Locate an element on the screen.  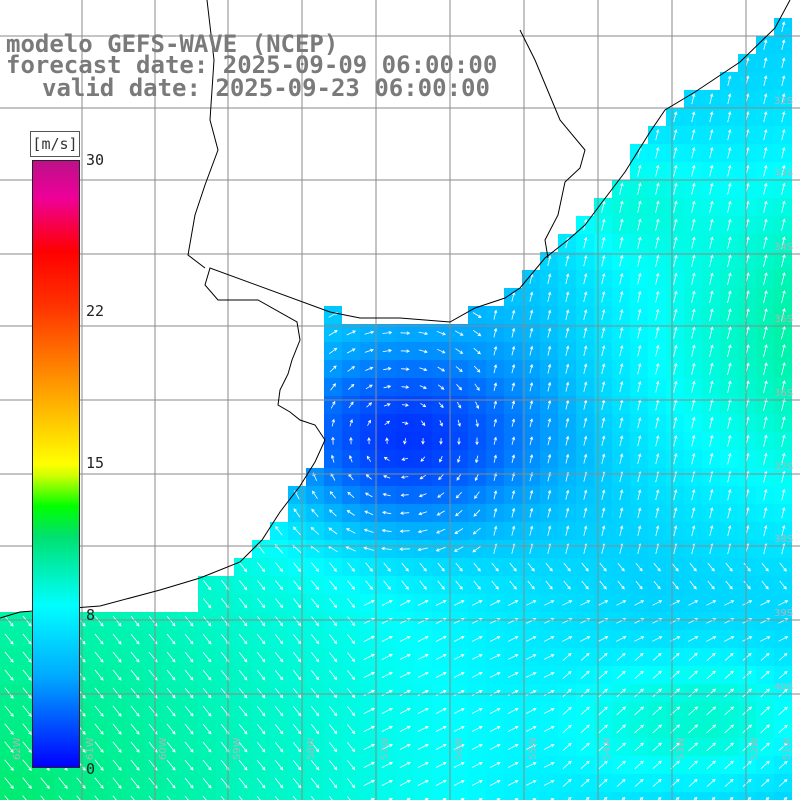
lon-label: 51W is located at coordinates (787, 748).